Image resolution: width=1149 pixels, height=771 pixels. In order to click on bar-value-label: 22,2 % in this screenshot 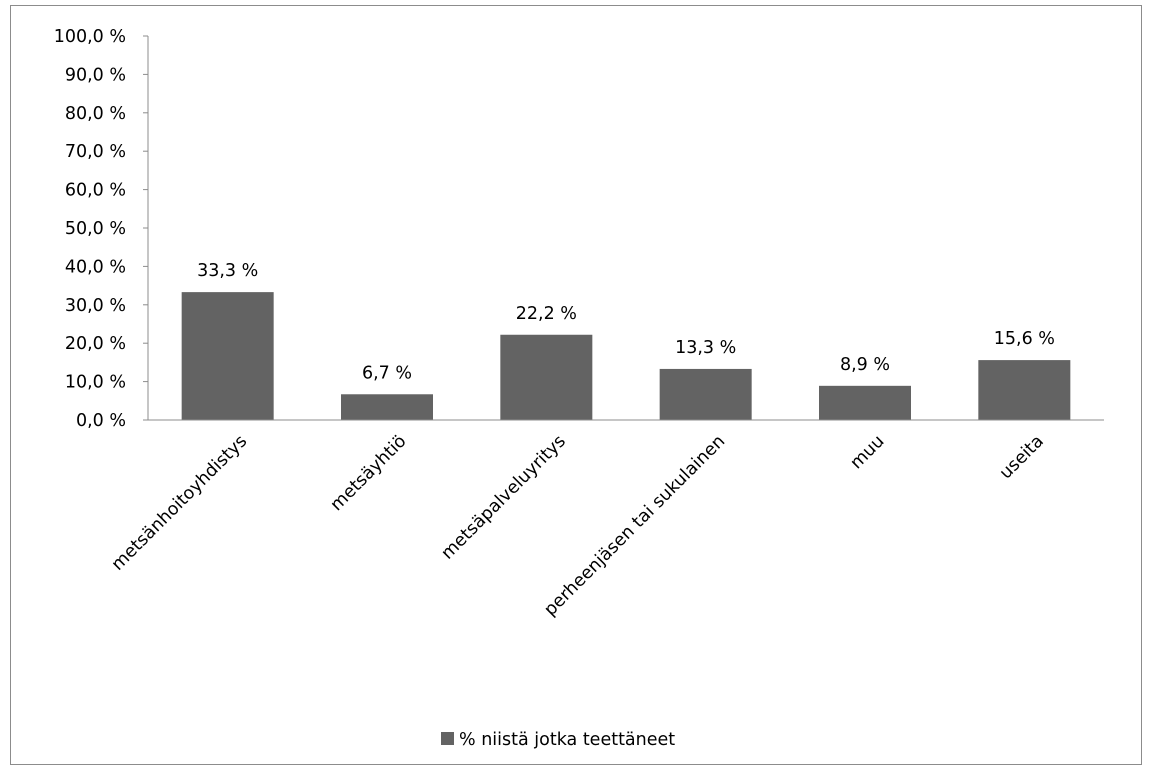, I will do `click(546, 314)`.